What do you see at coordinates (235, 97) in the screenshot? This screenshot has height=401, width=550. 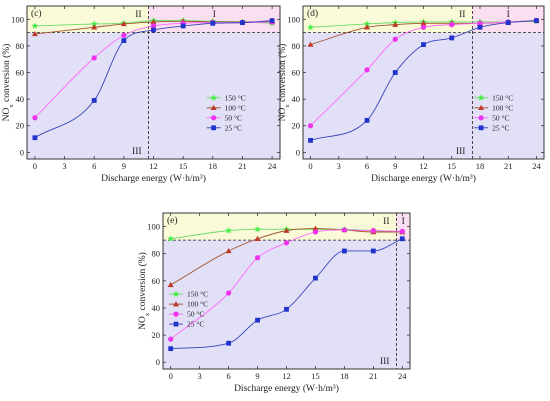 I see `legend-label-0: 150 °C` at bounding box center [235, 97].